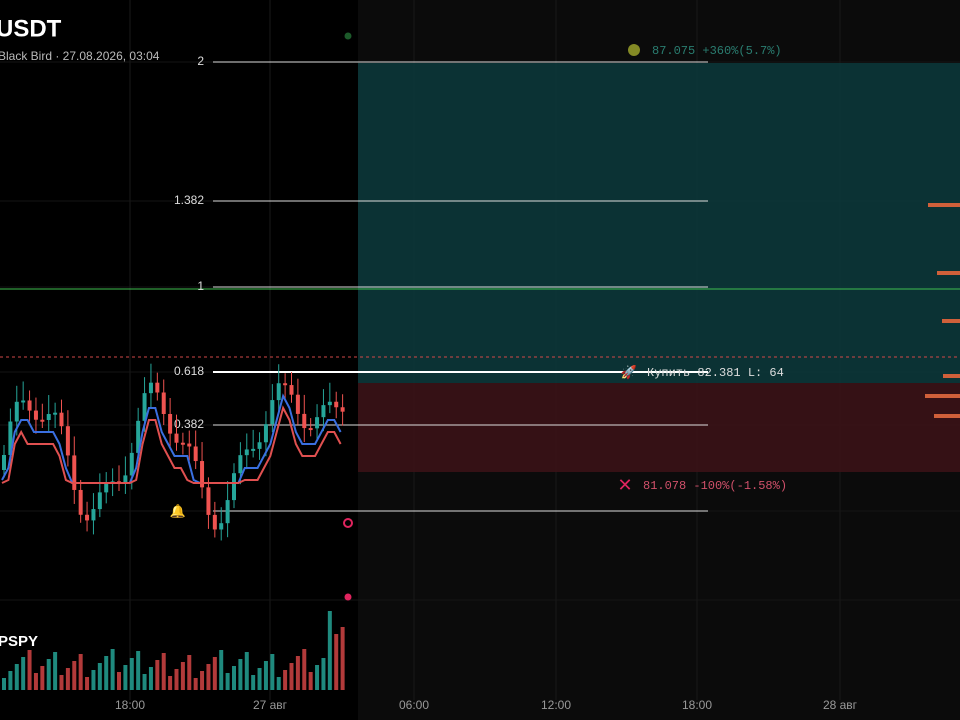 This screenshot has height=720, width=960. What do you see at coordinates (189, 200) in the screenshot?
I see `fib-label: 1.382` at bounding box center [189, 200].